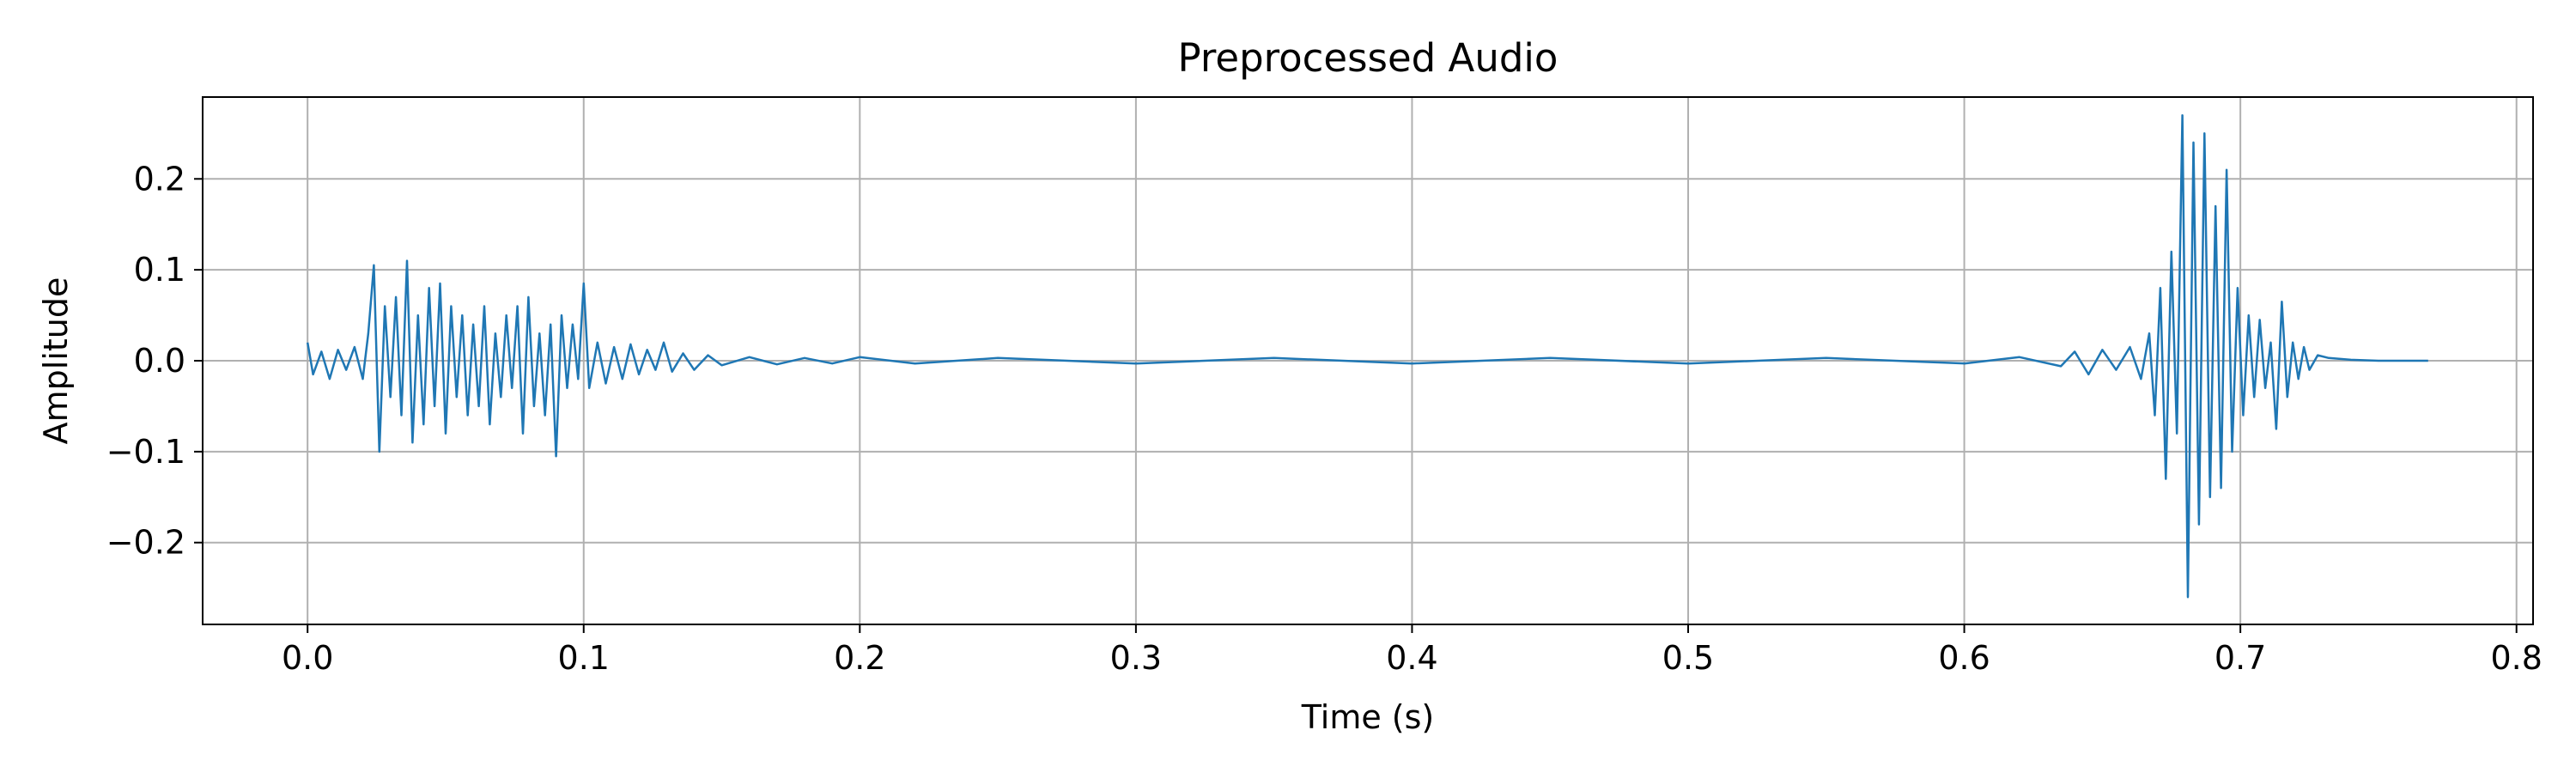 The image size is (2576, 773). What do you see at coordinates (56, 361) in the screenshot?
I see `y-axis-title: Amplitude` at bounding box center [56, 361].